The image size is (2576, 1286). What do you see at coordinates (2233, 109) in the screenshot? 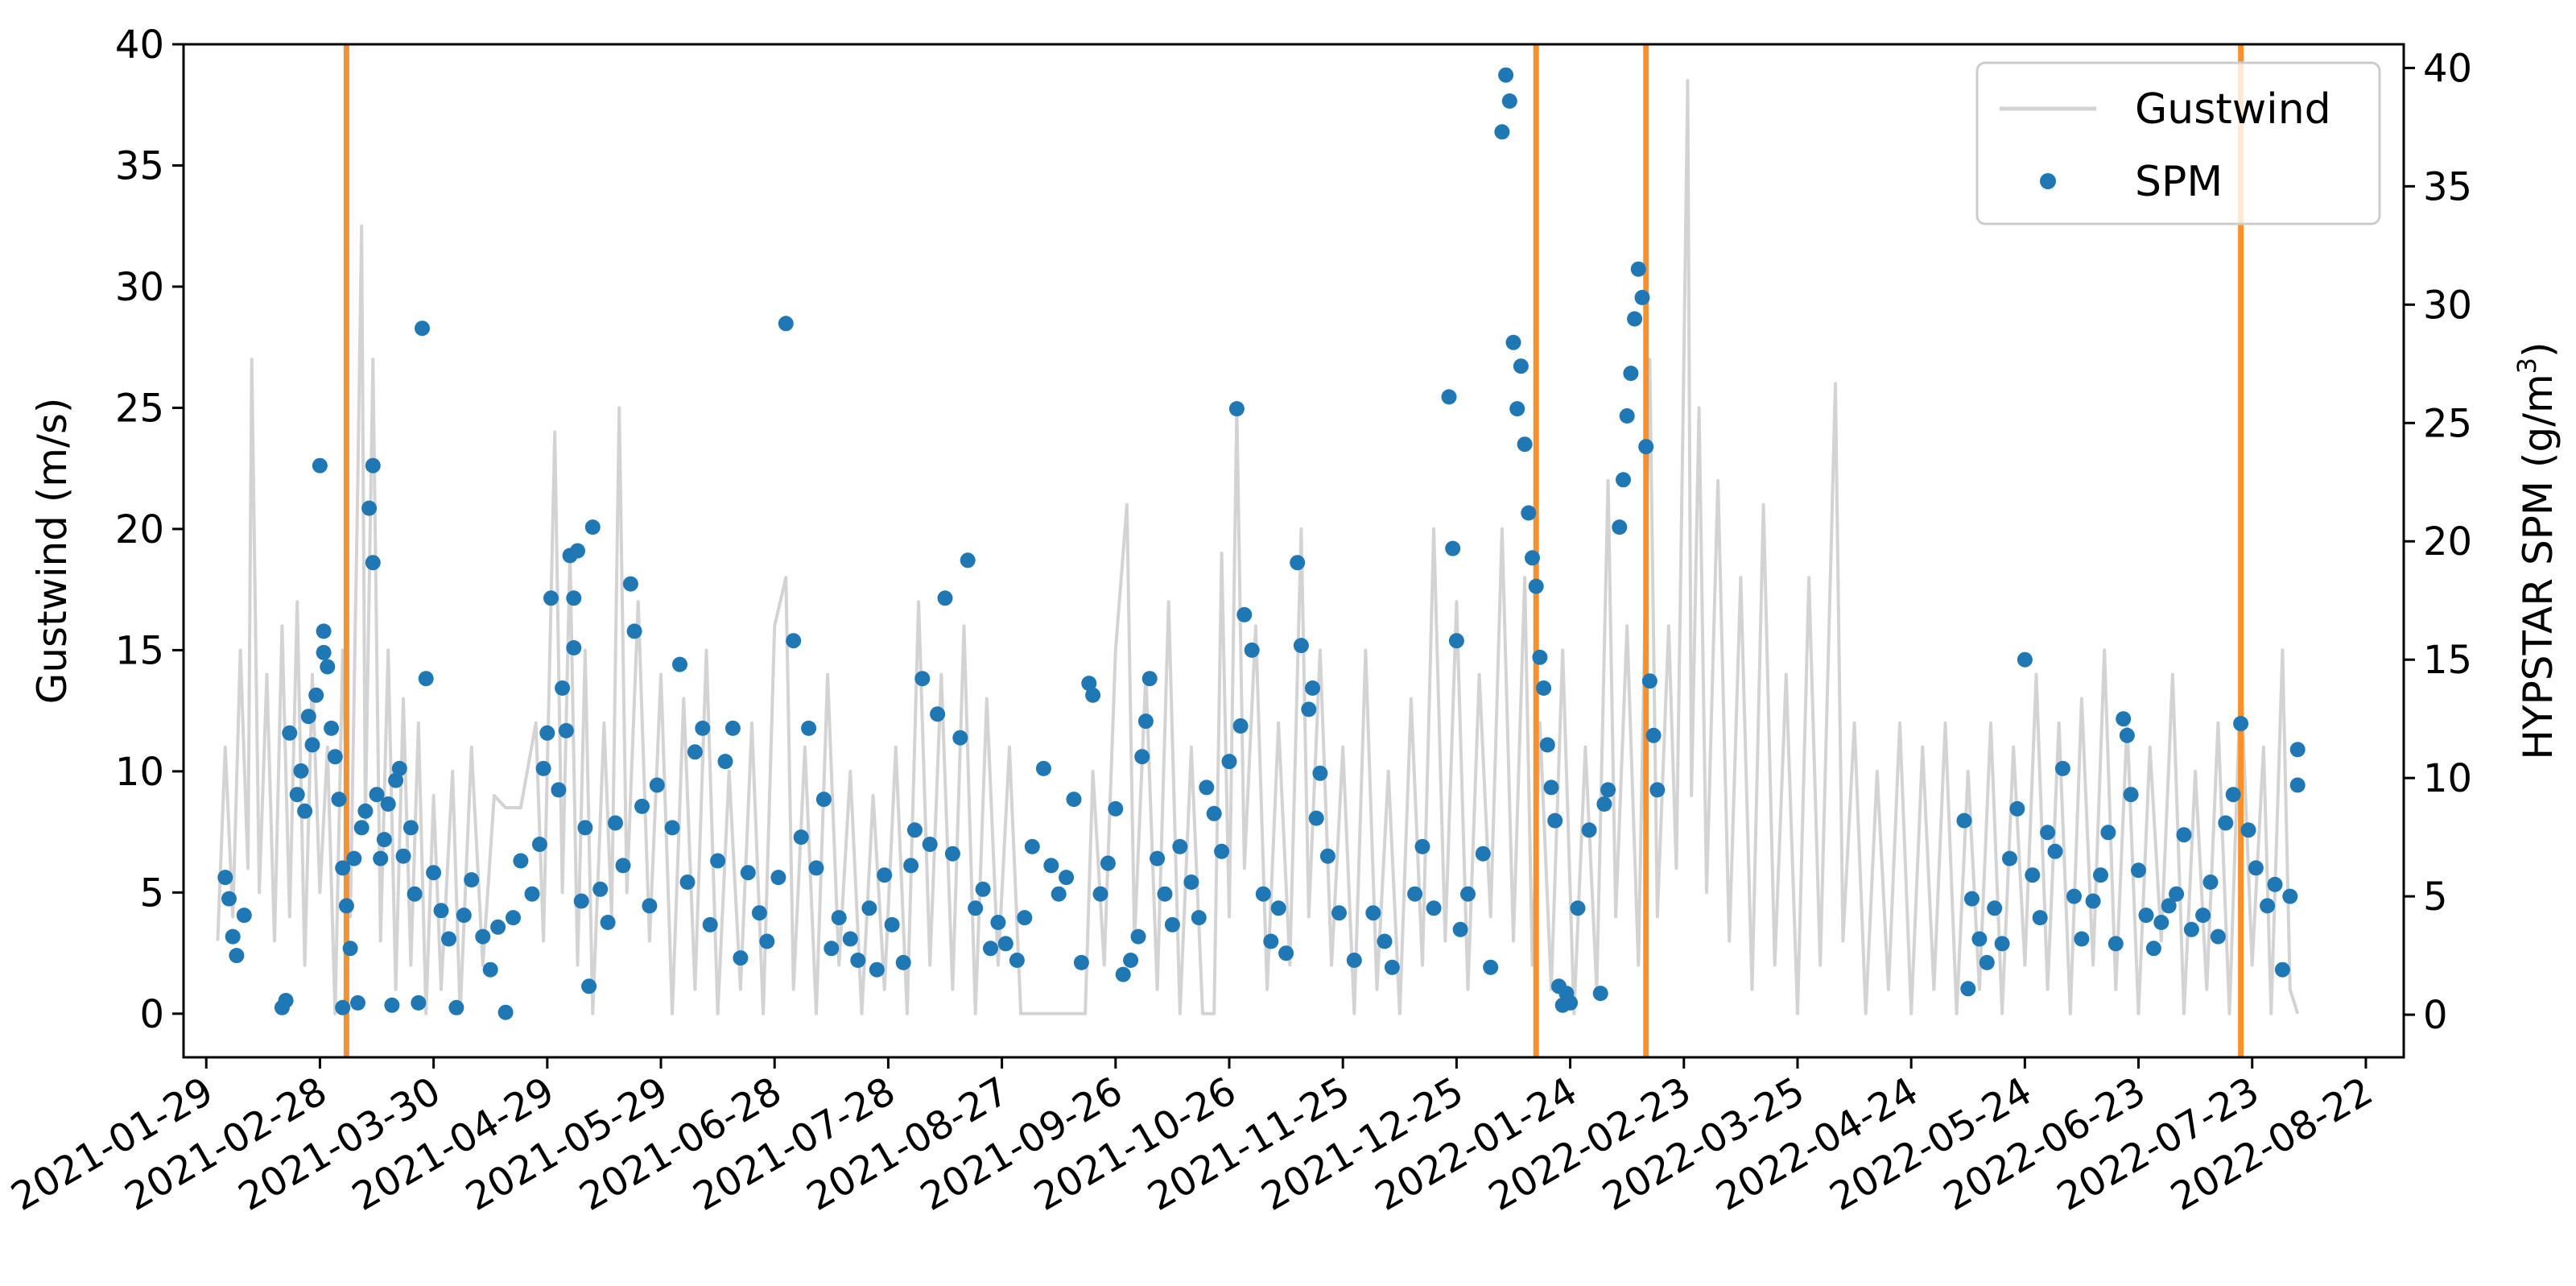
I see `legend-gustwind-label: Gustwind` at bounding box center [2233, 109].